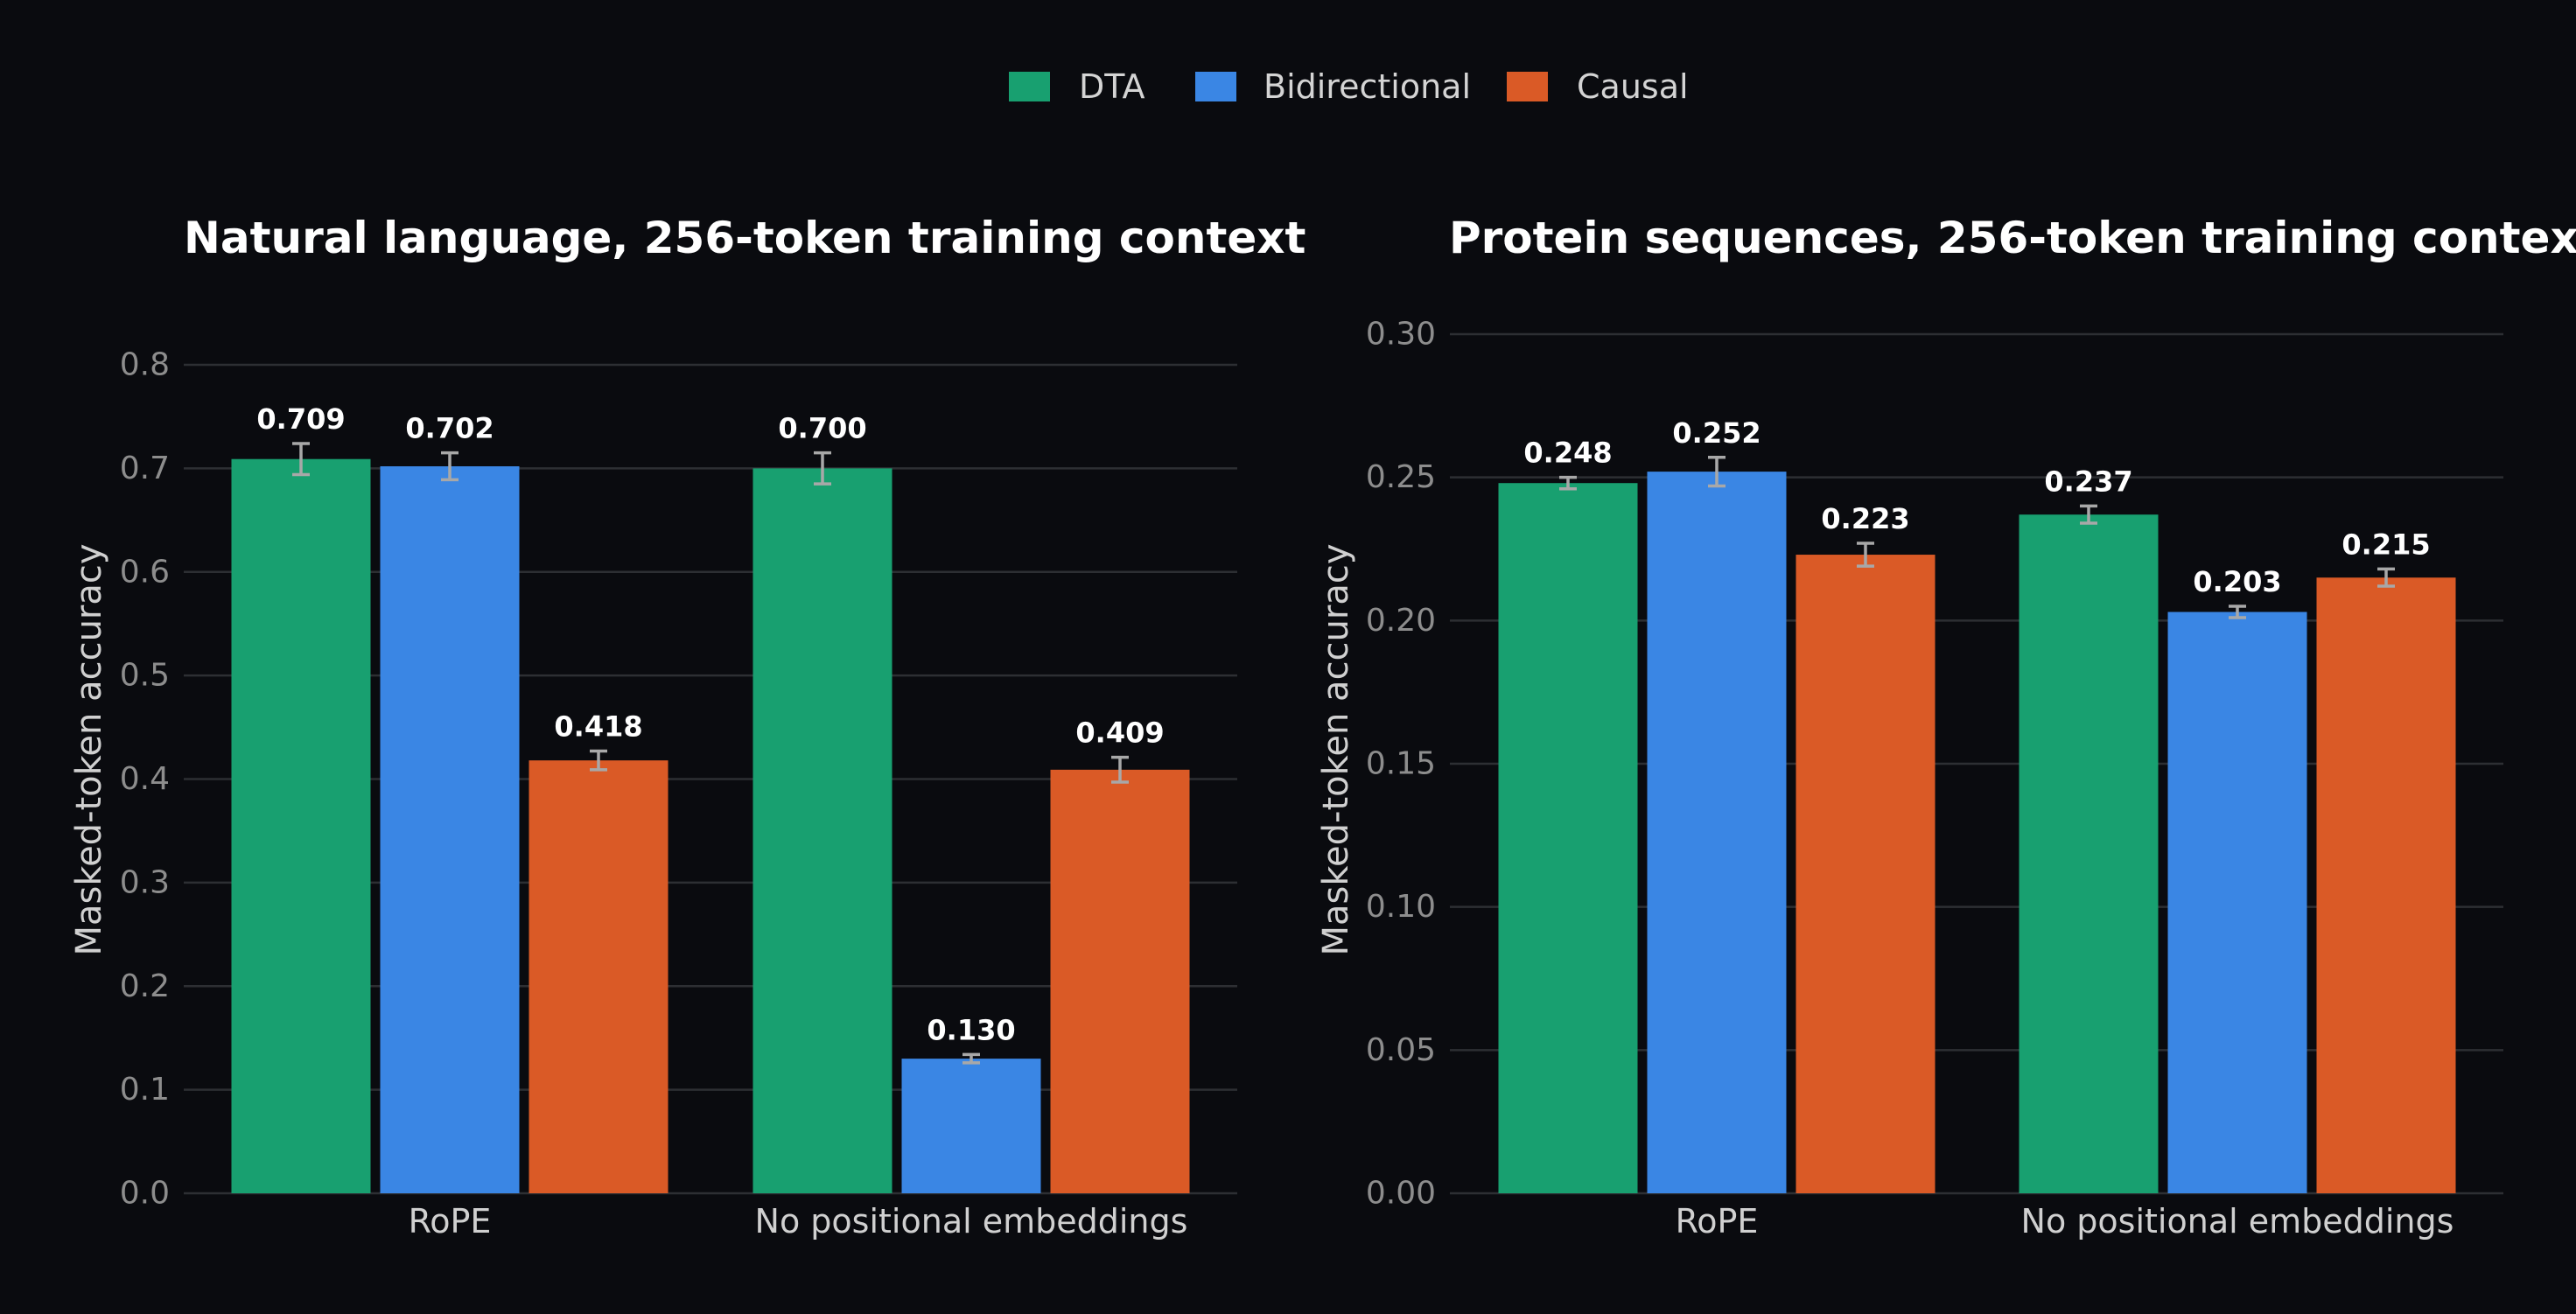 The height and width of the screenshot is (1314, 2576). Describe the element at coordinates (1119, 733) in the screenshot. I see `data-label: 0.409` at that location.